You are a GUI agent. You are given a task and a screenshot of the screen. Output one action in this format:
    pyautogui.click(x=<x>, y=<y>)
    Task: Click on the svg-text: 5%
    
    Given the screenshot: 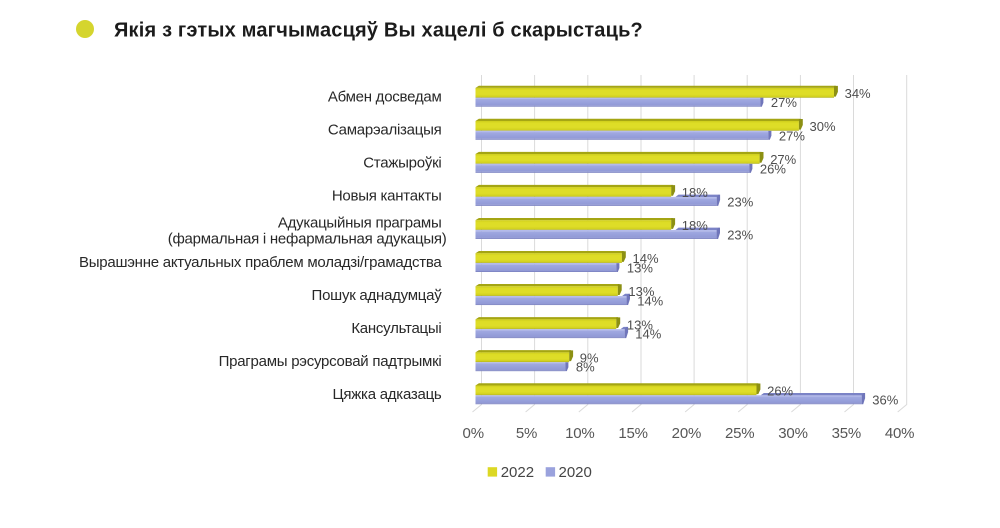 What is the action you would take?
    pyautogui.click(x=526, y=433)
    